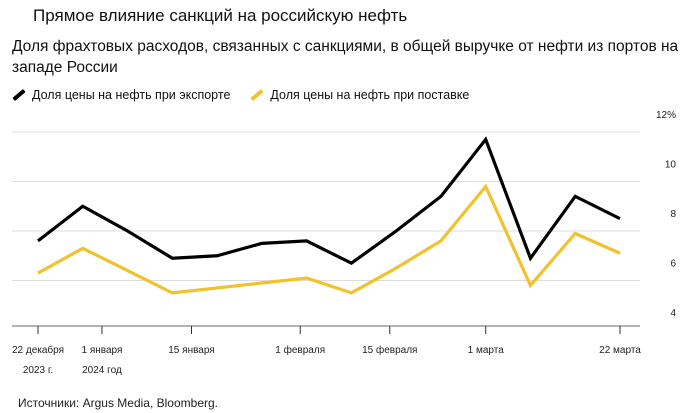 Image resolution: width=699 pixels, height=413 pixels. Describe the element at coordinates (118, 403) in the screenshot. I see `source-note: Источники: Argus Media, Bloomberg.` at that location.